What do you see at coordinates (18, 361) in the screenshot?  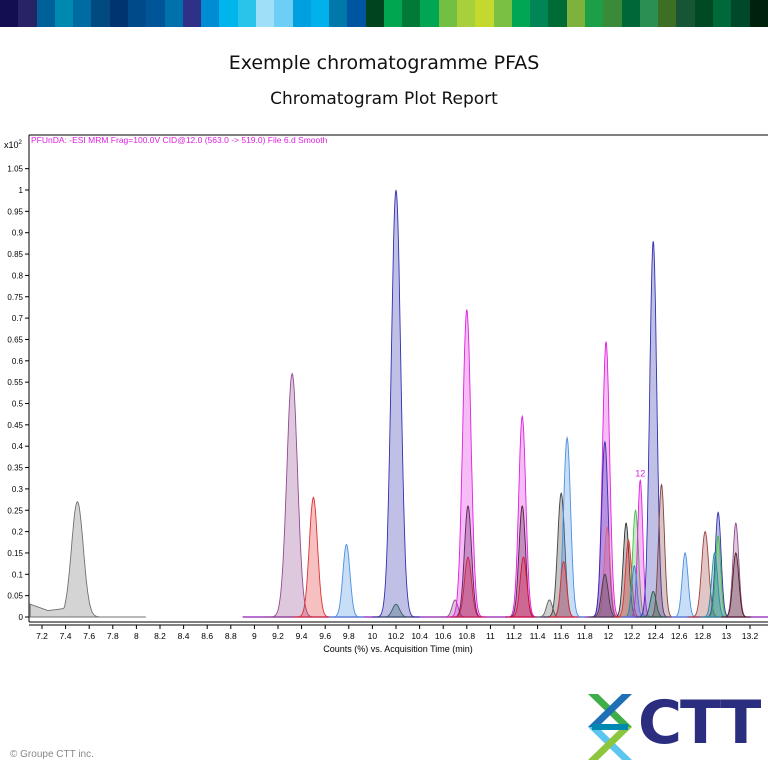 I see `y-tick-label: 0.6` at bounding box center [18, 361].